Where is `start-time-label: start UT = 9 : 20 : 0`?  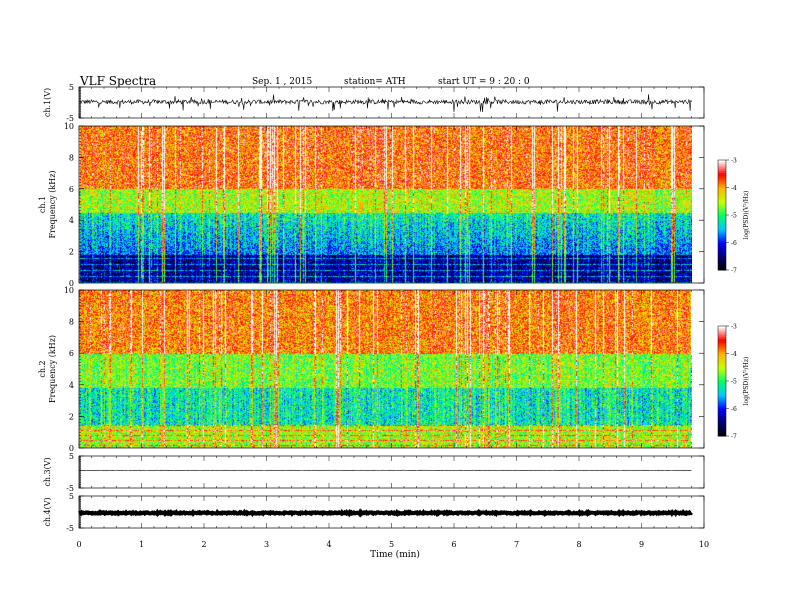
start-time-label: start UT = 9 : 20 : 0 is located at coordinates (484, 82).